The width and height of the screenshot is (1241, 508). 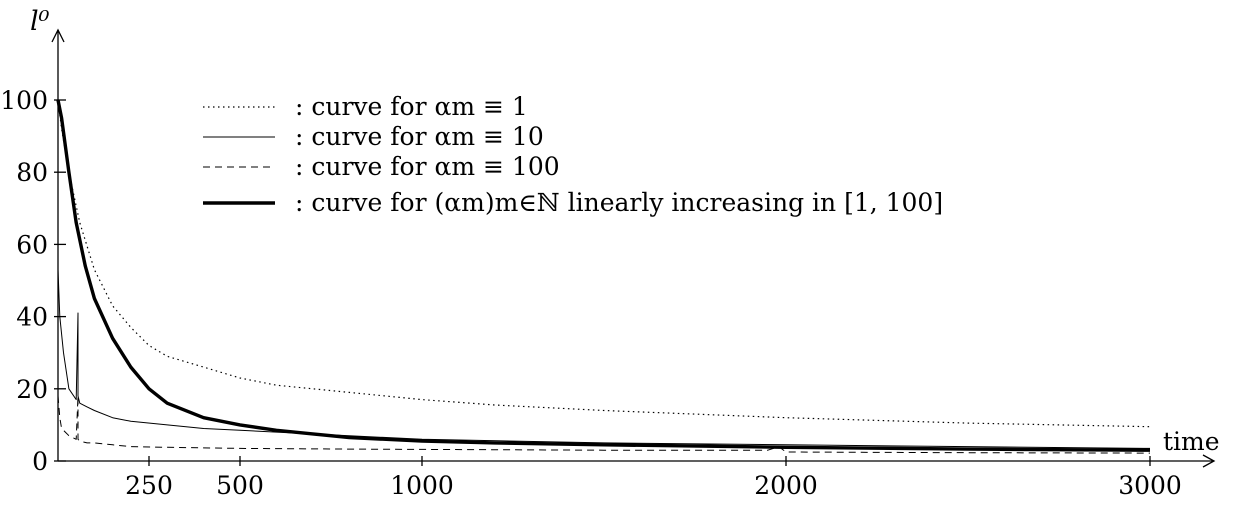 I want to click on x-tick-label: 2000, so click(x=786, y=485).